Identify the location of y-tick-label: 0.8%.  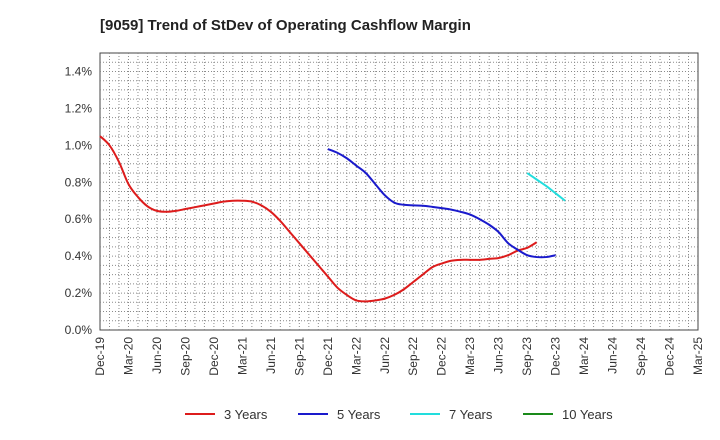
(79, 182).